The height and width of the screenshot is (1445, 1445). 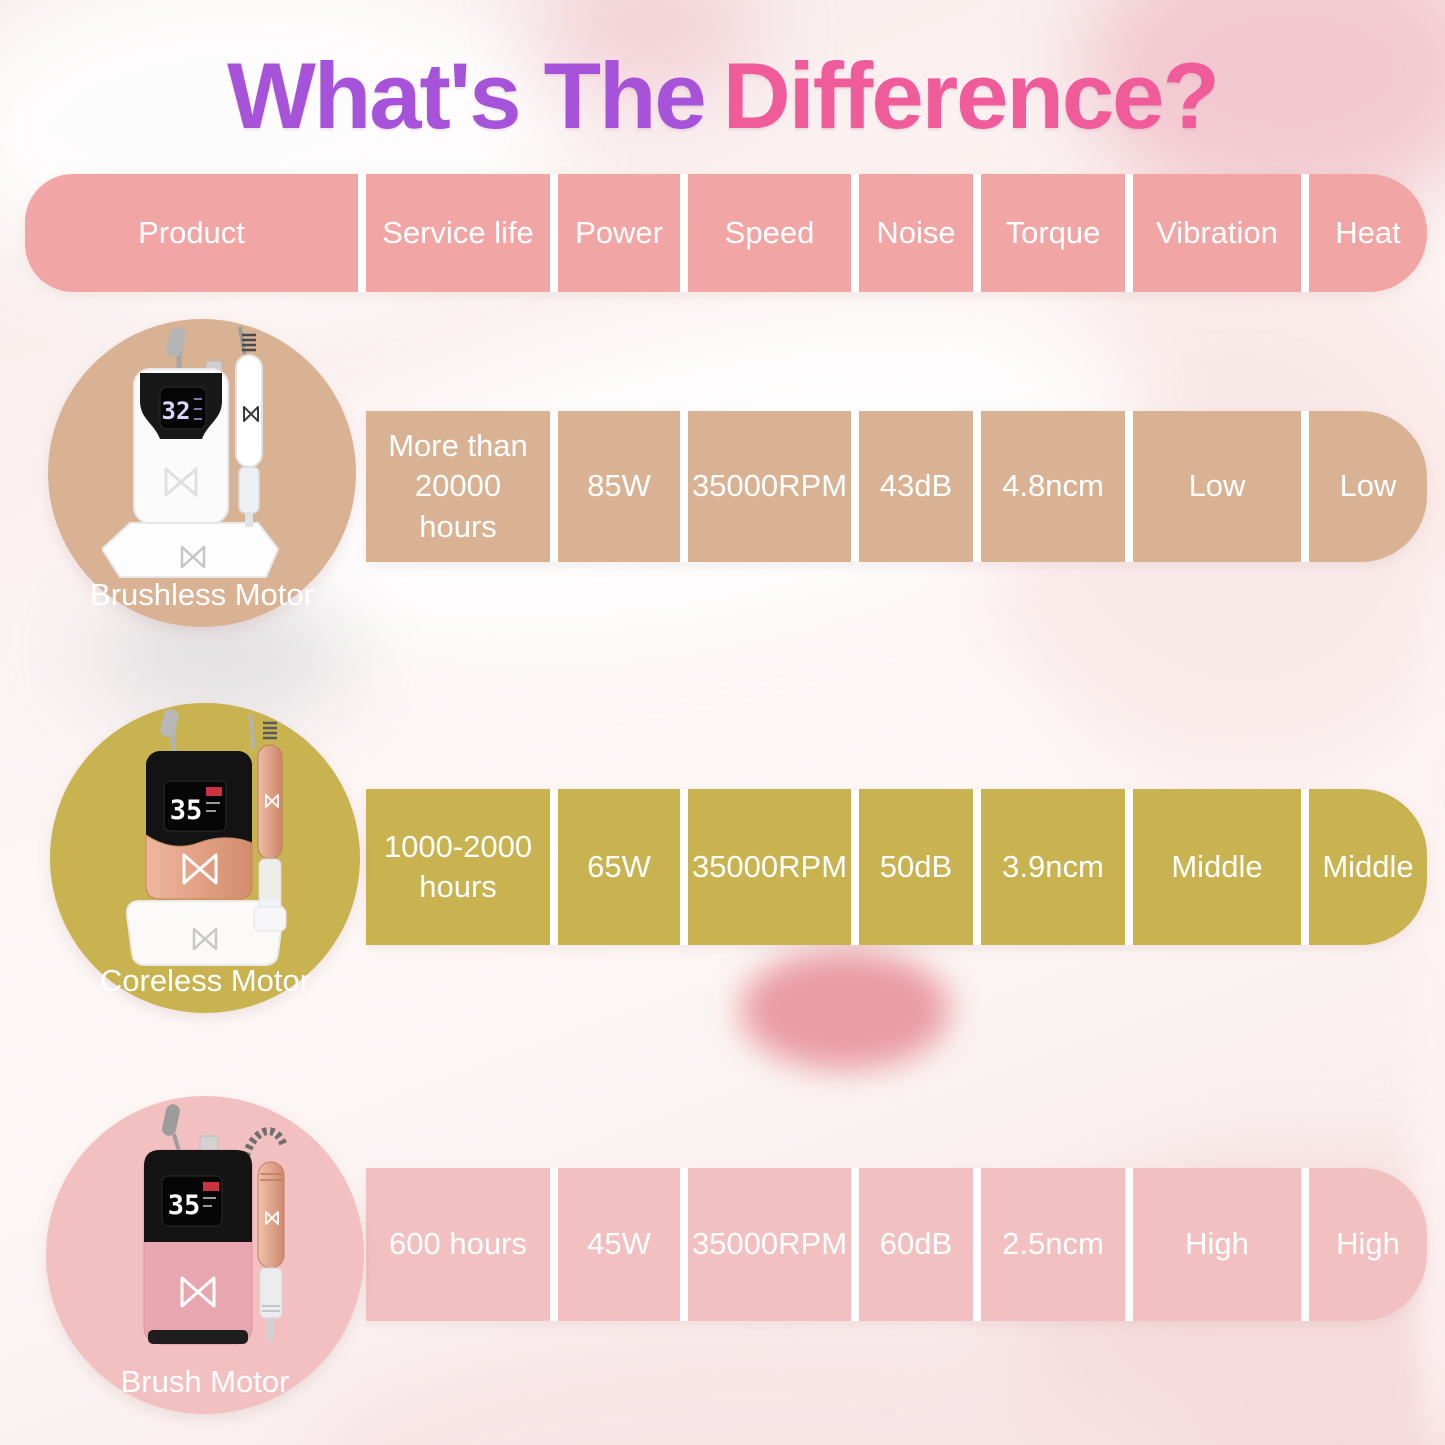 What do you see at coordinates (191, 452) in the screenshot?
I see `nail-drill-illustration-brushless: 32` at bounding box center [191, 452].